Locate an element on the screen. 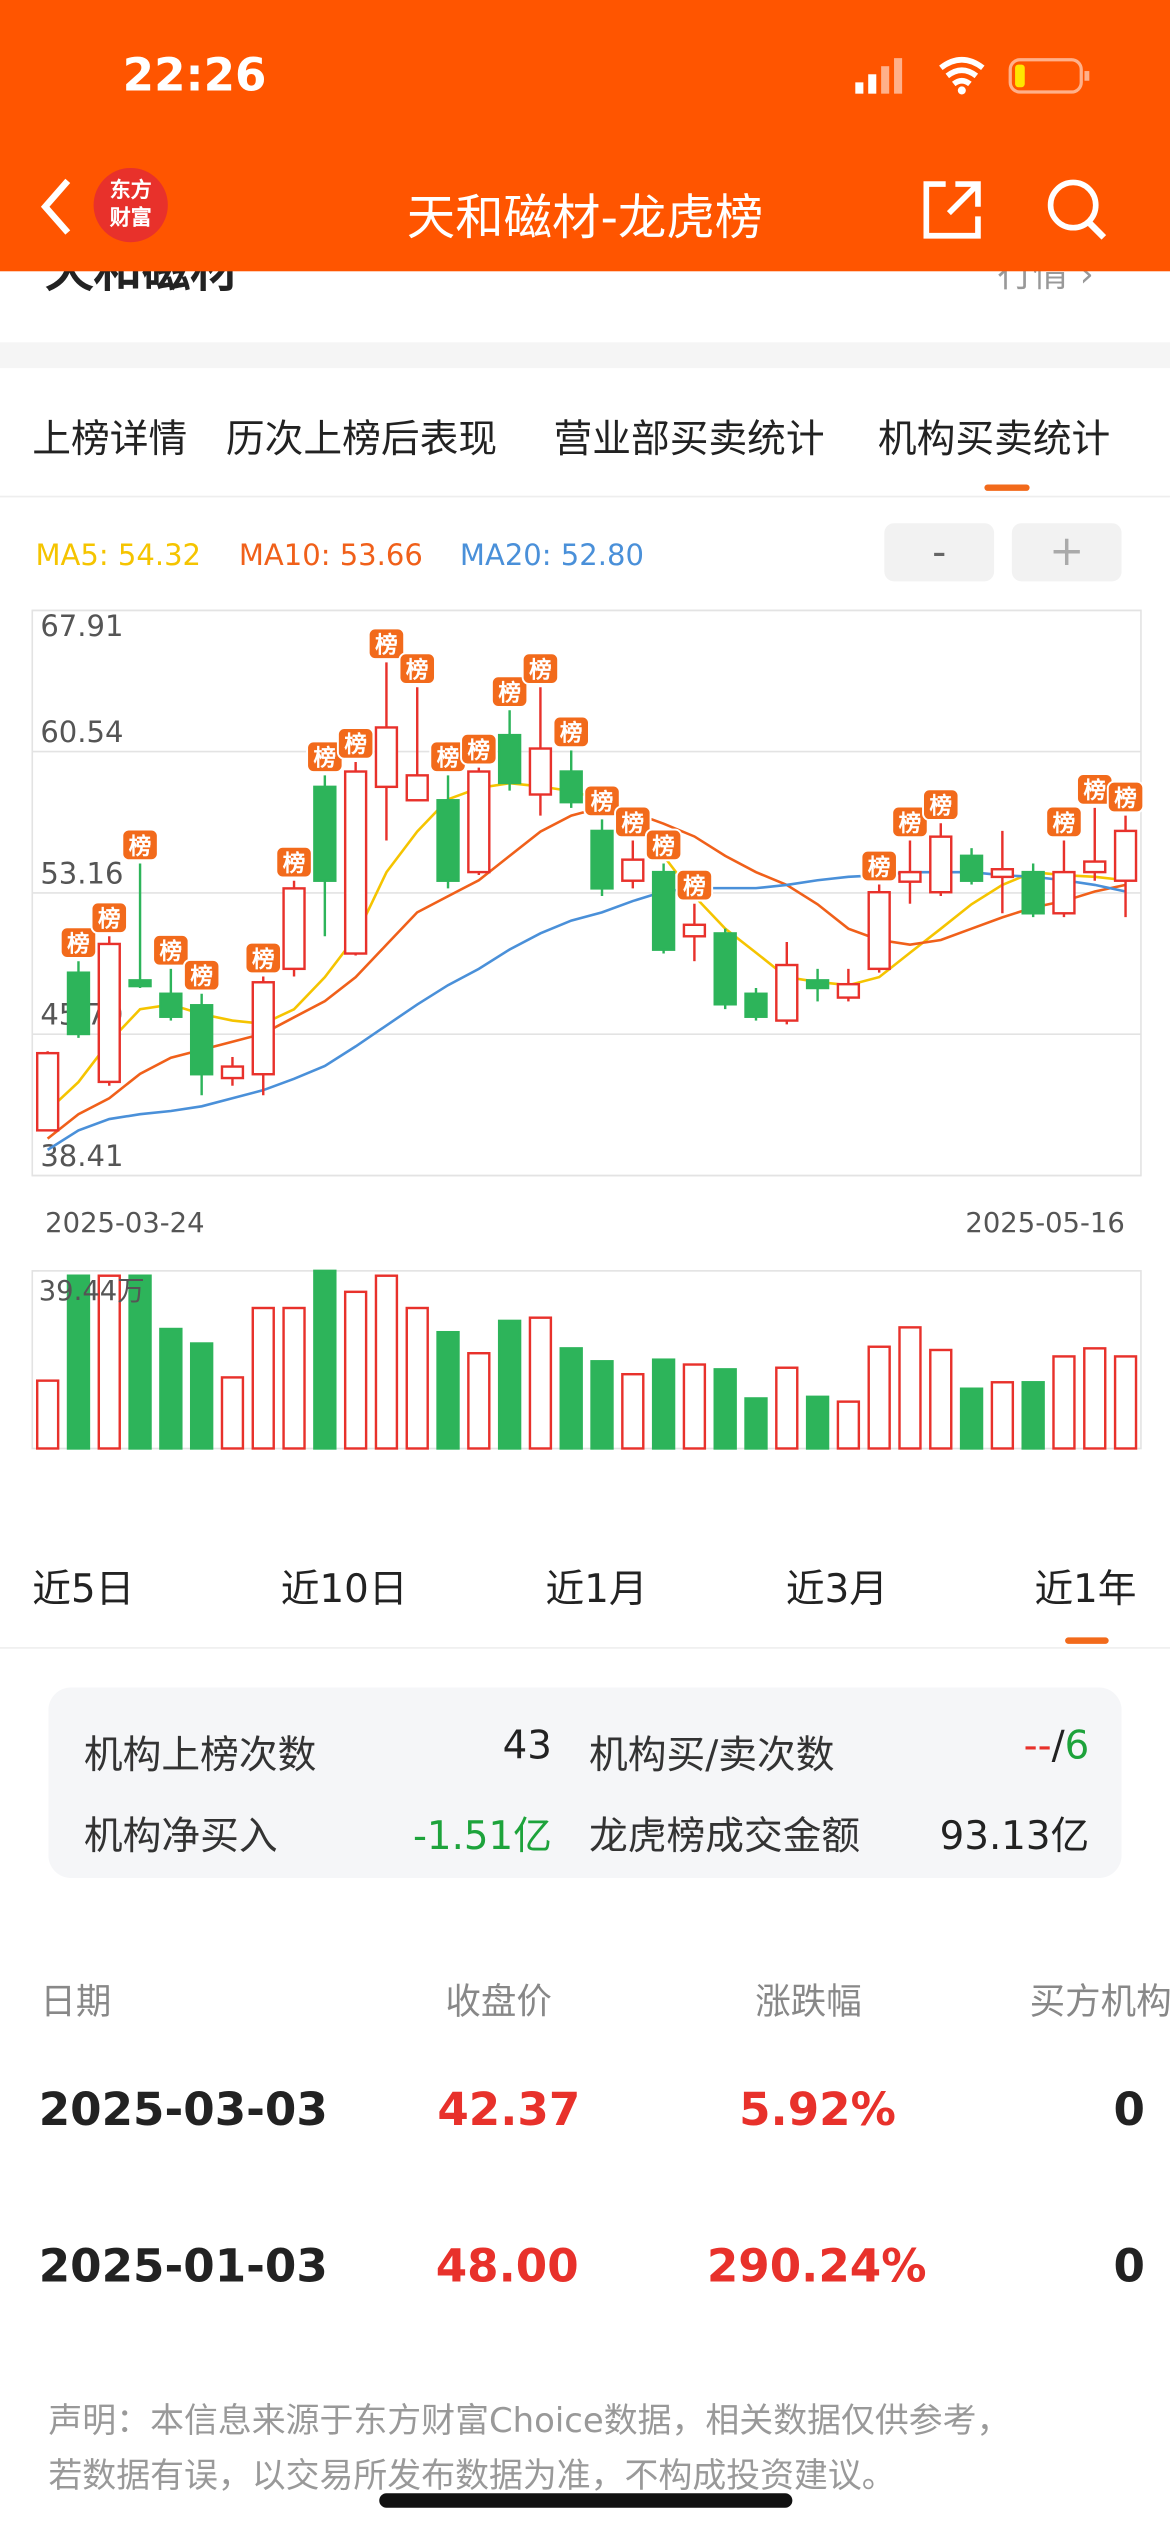  period-tab: 近1年 is located at coordinates (1085, 1589).